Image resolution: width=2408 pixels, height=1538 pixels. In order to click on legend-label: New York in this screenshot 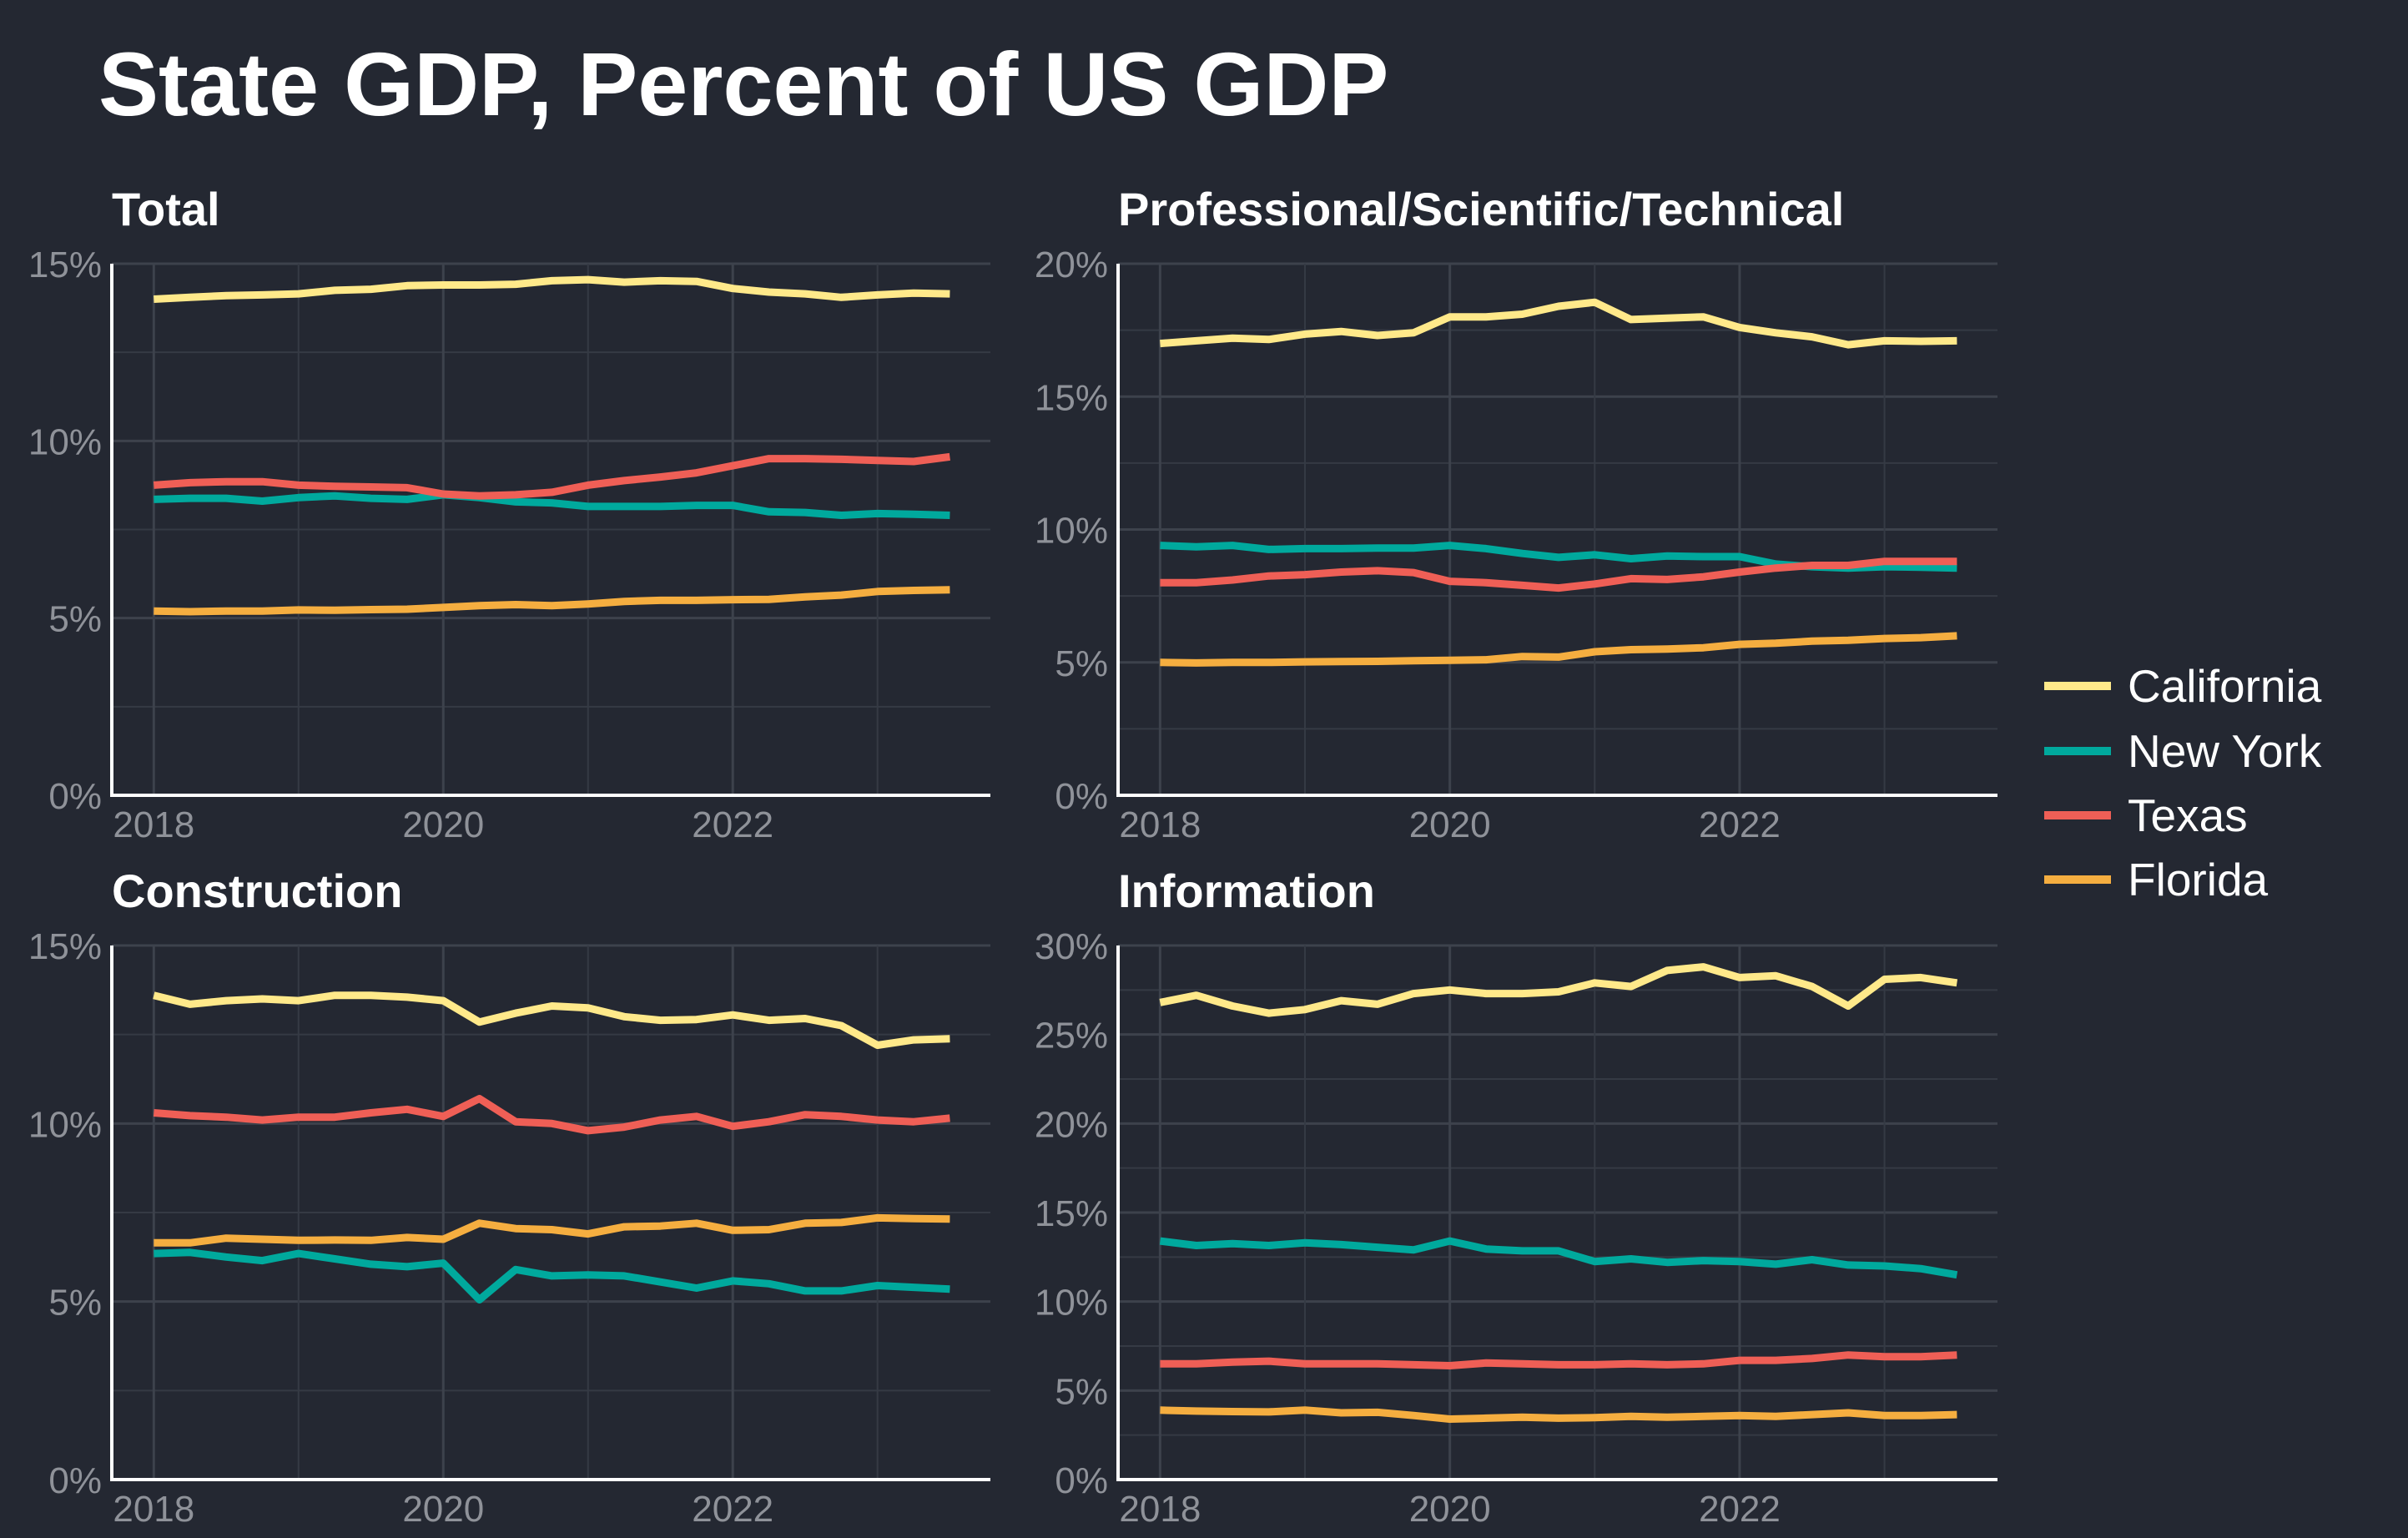, I will do `click(2225, 751)`.